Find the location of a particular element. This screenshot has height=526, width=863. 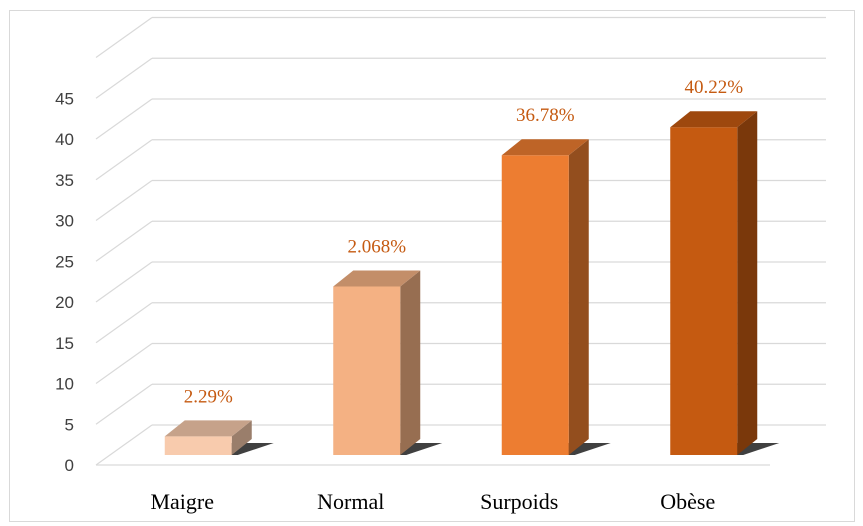

bar-maigre is located at coordinates (219, 437).